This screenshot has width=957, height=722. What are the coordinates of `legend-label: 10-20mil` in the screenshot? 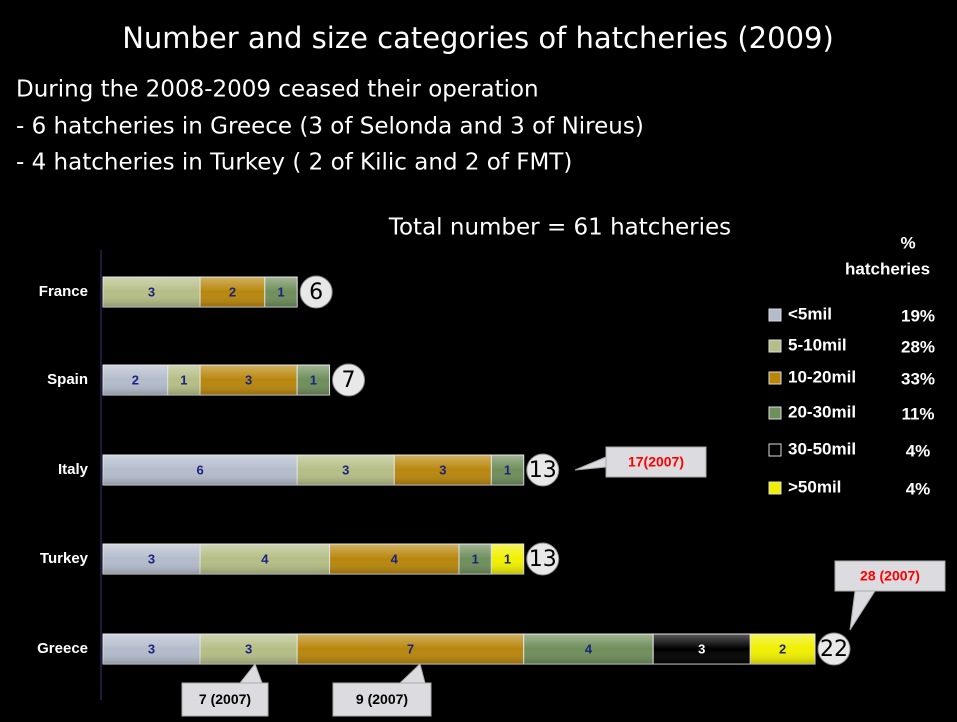 It's located at (822, 376).